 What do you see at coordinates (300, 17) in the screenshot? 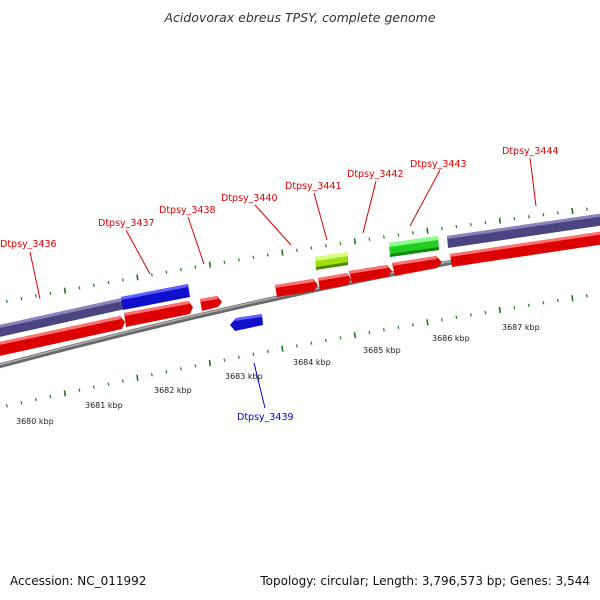
I see `map-title: Acidovorax ebreus TPSY, complete genome` at bounding box center [300, 17].